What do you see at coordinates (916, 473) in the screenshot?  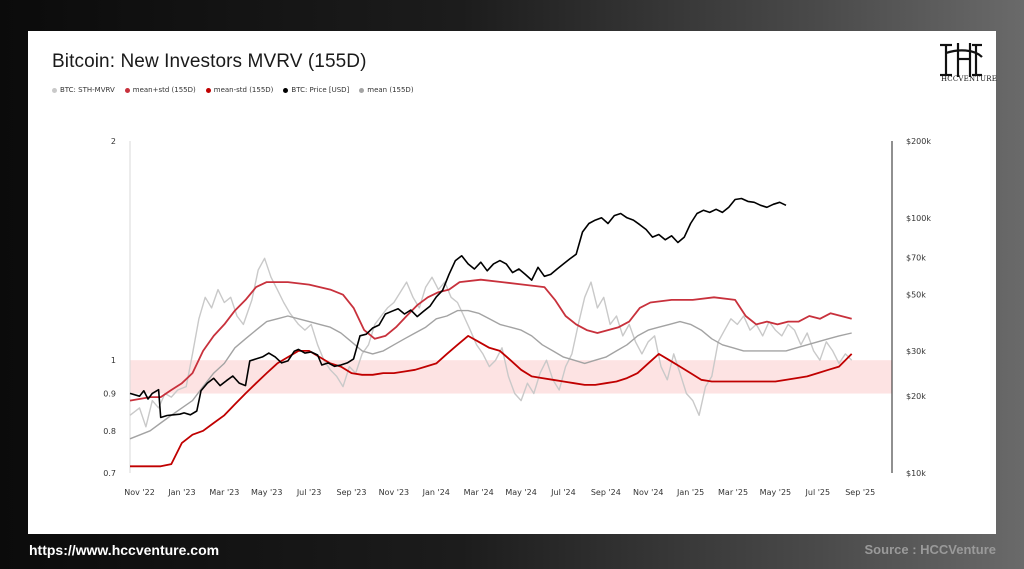 I see `right-tick-label: $10k` at bounding box center [916, 473].